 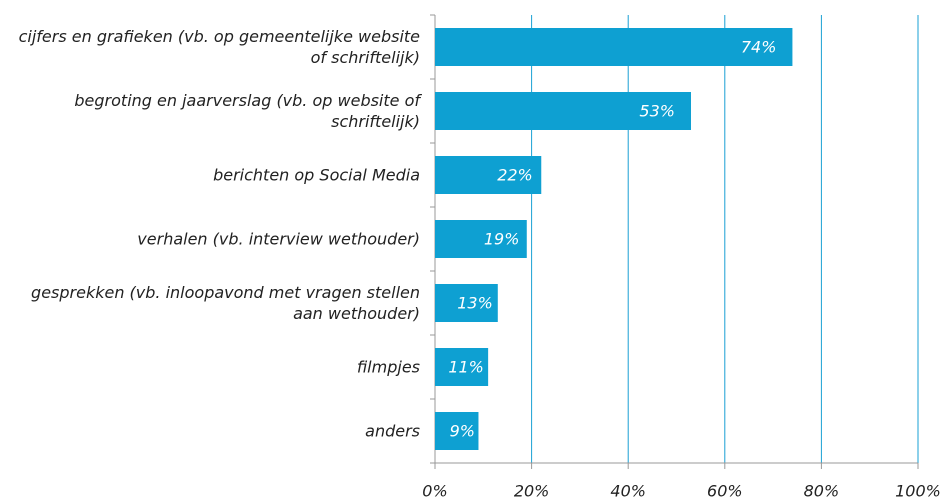 What do you see at coordinates (822, 491) in the screenshot?
I see `x-tick-label: 80%` at bounding box center [822, 491].